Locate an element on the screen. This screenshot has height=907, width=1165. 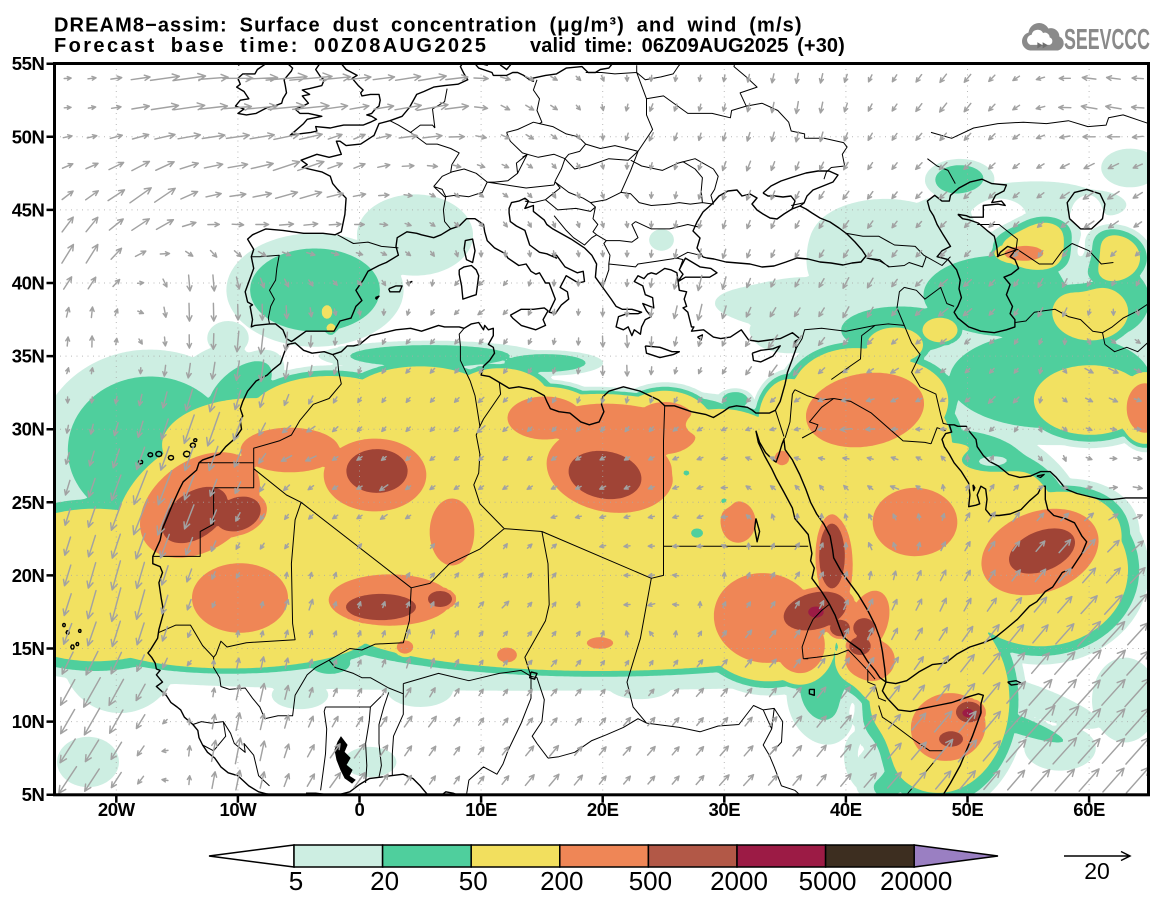
svg-text: 30N is located at coordinates (28, 429).